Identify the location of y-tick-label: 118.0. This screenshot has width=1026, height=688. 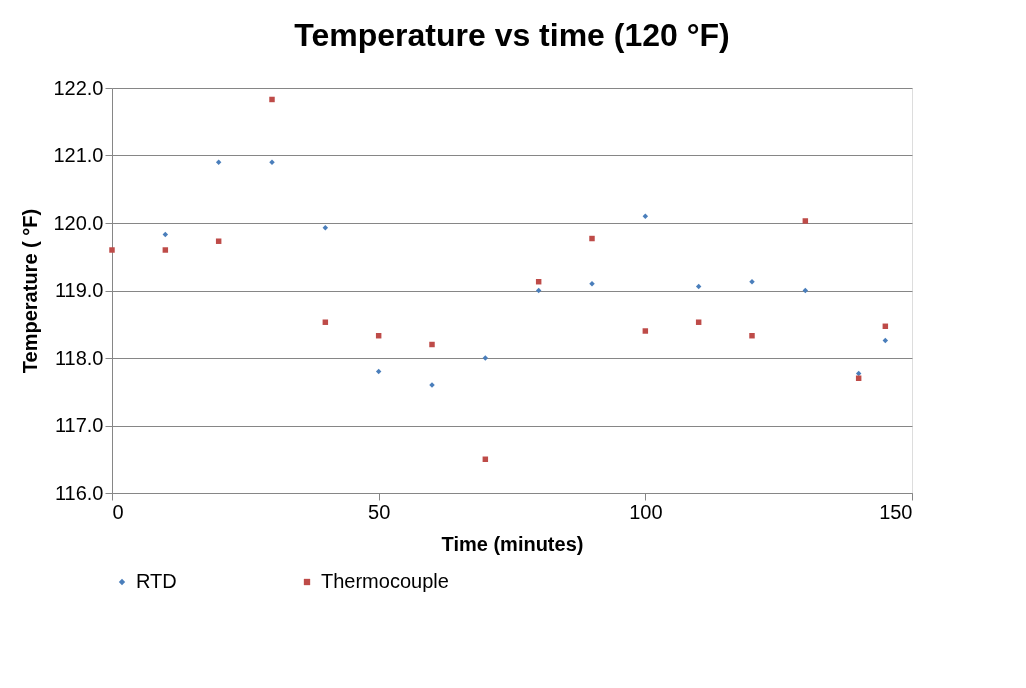
(79, 357).